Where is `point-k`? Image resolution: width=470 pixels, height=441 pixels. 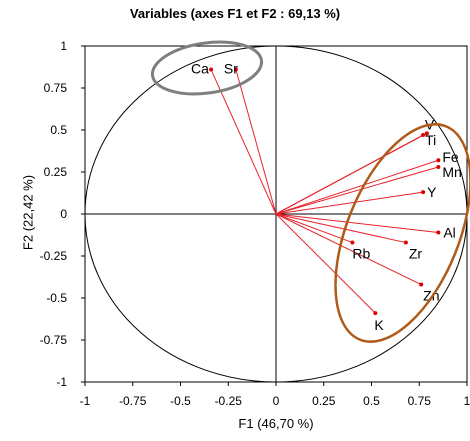 point-k is located at coordinates (375, 313).